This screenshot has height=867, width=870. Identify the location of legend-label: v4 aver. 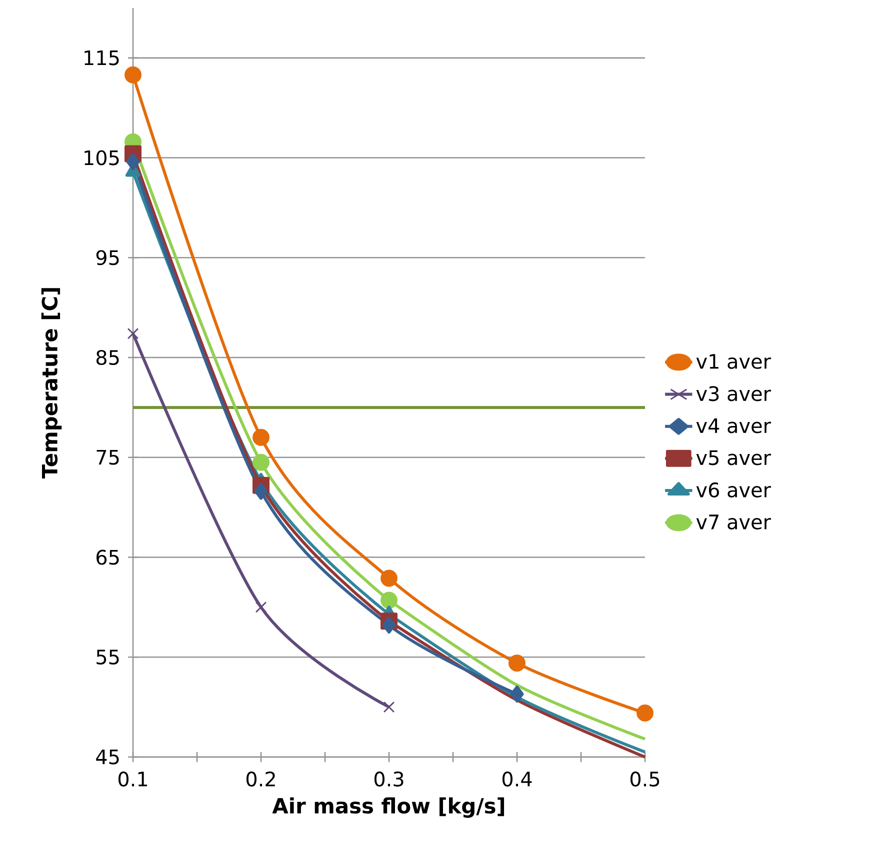
(733, 426).